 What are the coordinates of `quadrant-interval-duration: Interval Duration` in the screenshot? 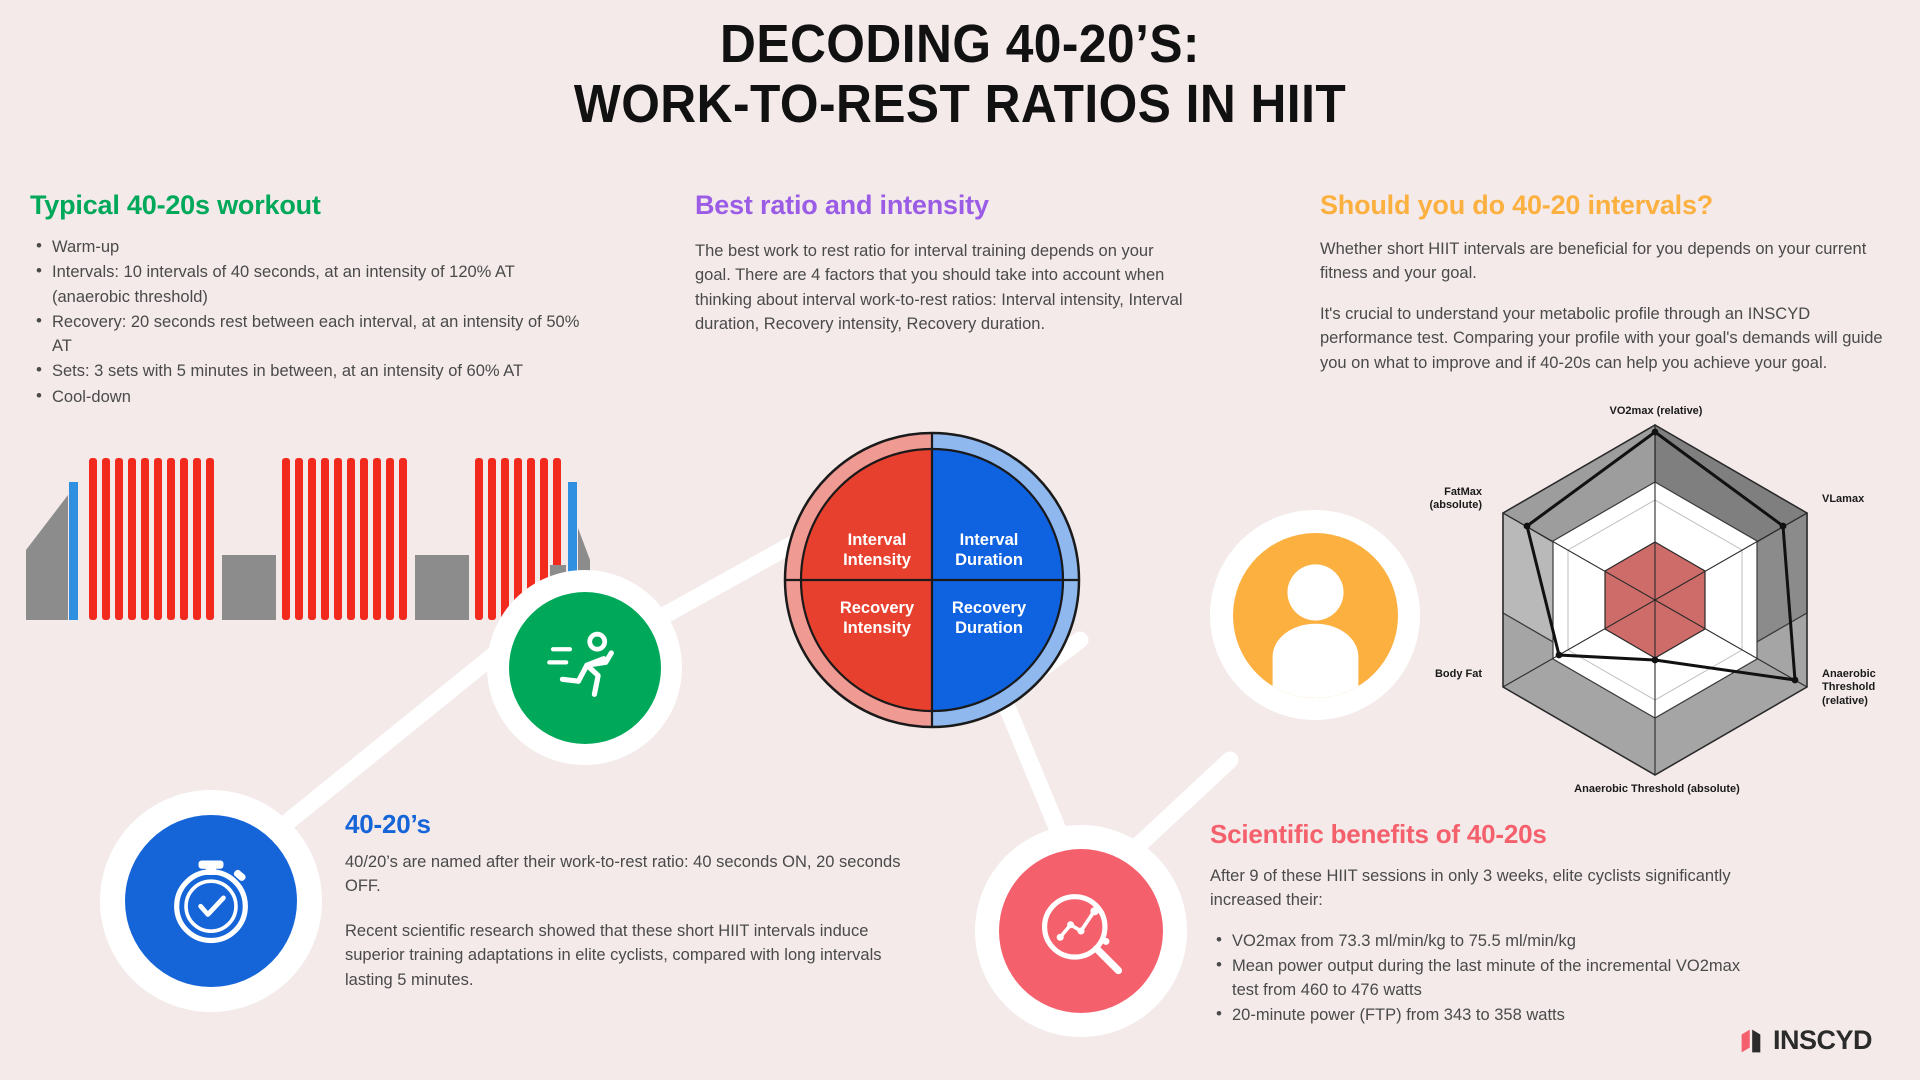 It's located at (989, 550).